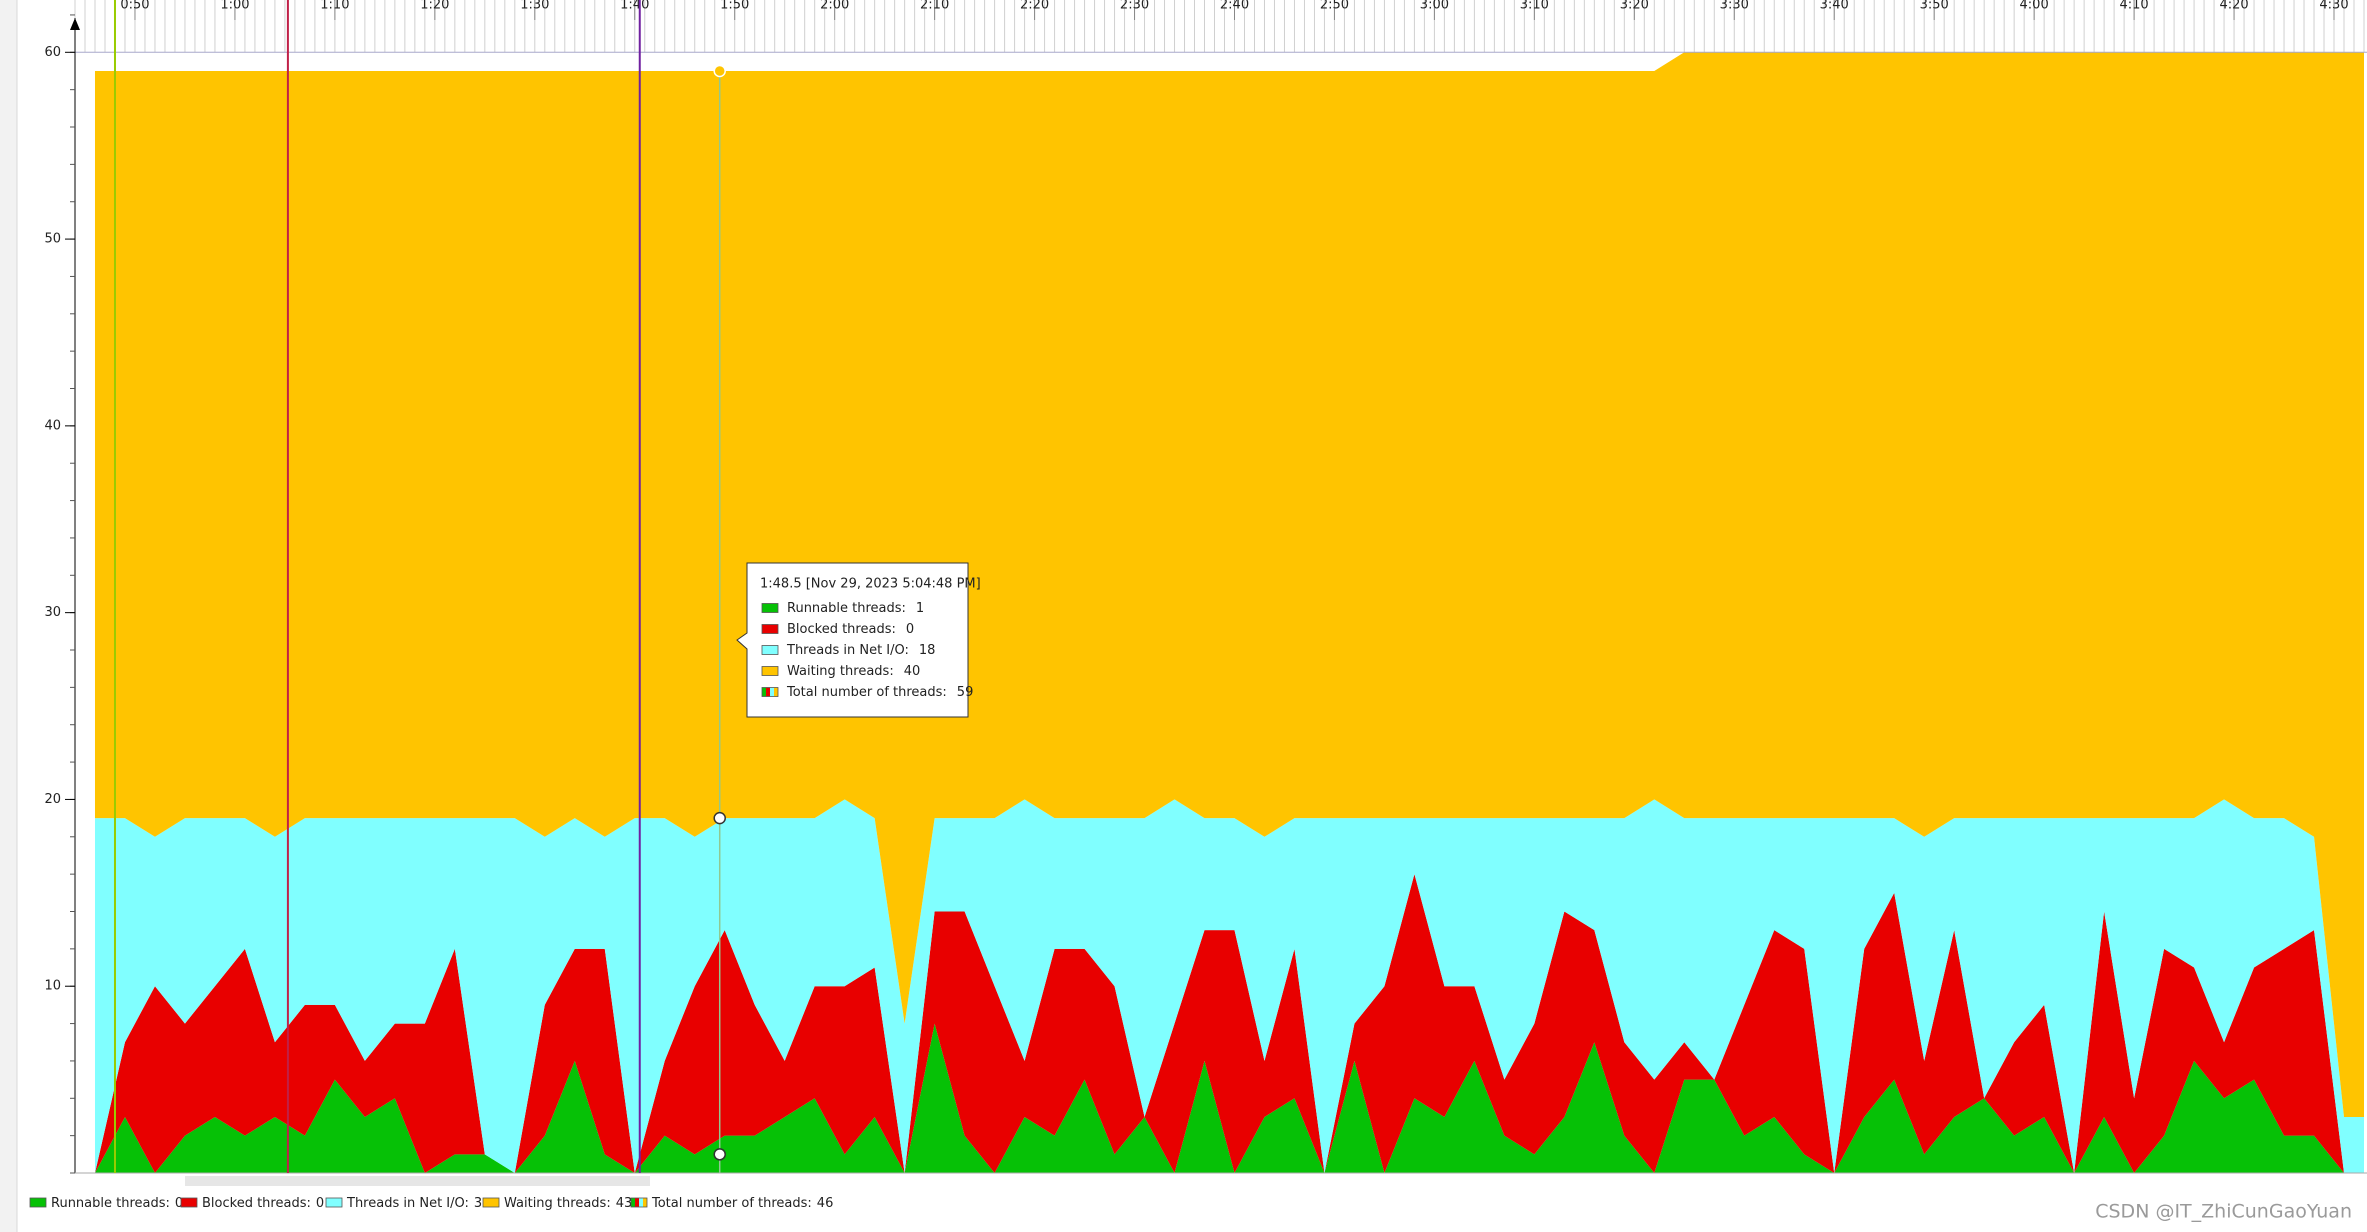 This screenshot has height=1232, width=2367. What do you see at coordinates (1034, 6) in the screenshot?
I see `x-tick-label: 2:20` at bounding box center [1034, 6].